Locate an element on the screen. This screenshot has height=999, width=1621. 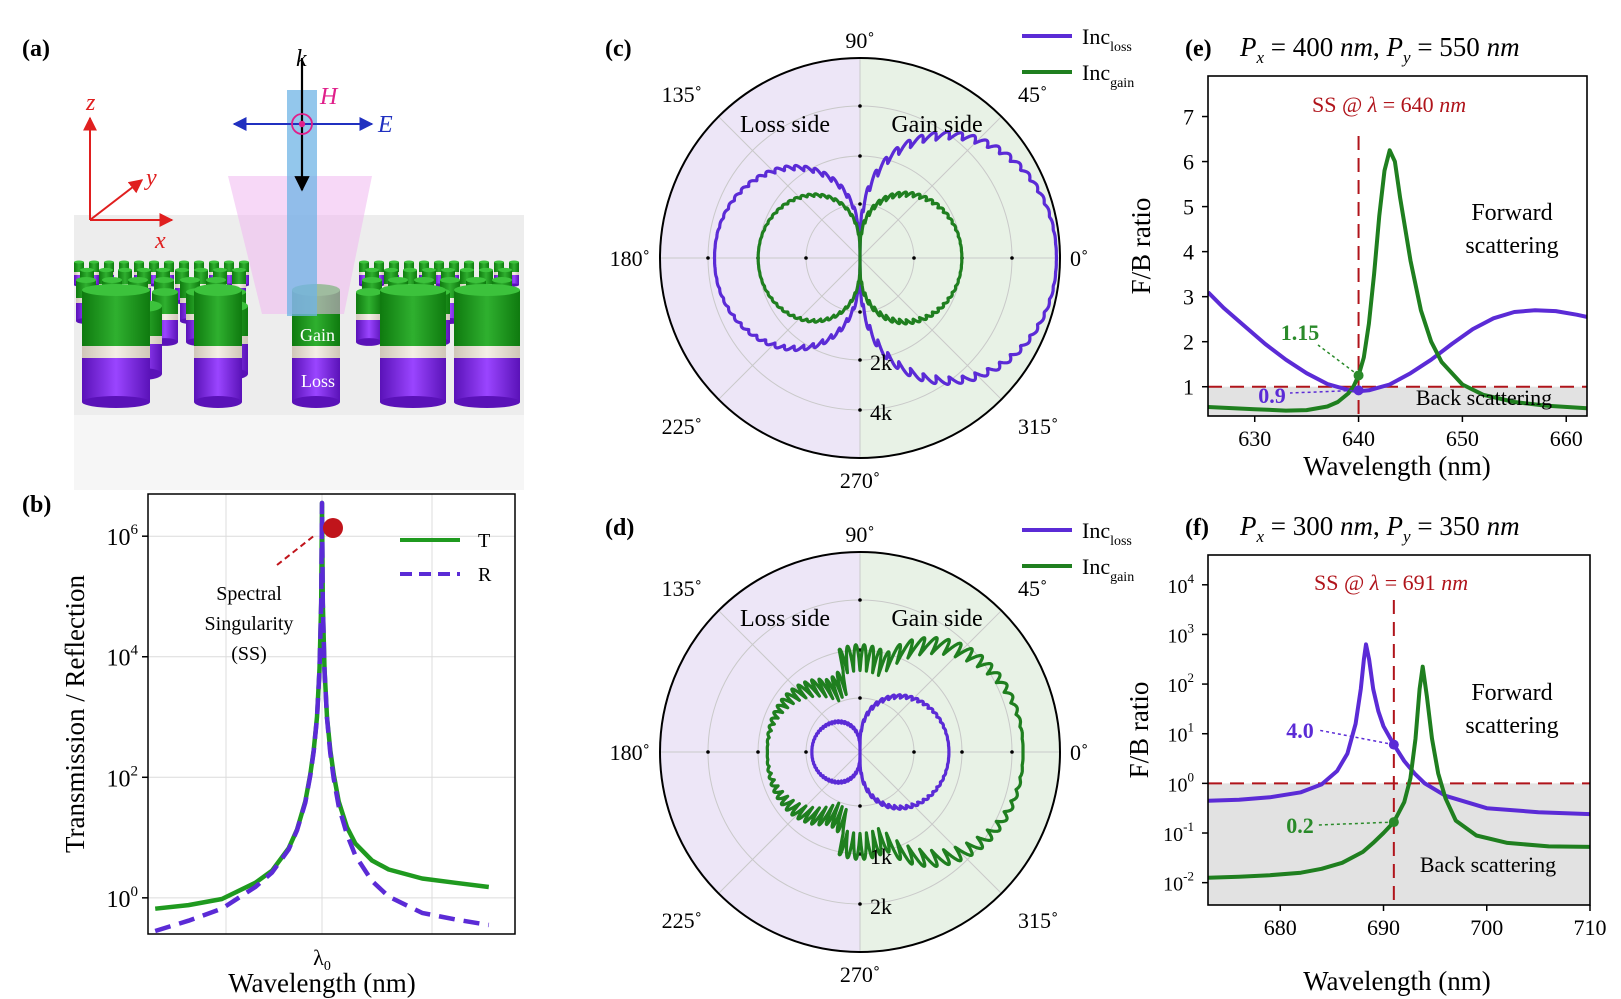
f-y-tick-exp: -1 is located at coordinates (1188, 826).